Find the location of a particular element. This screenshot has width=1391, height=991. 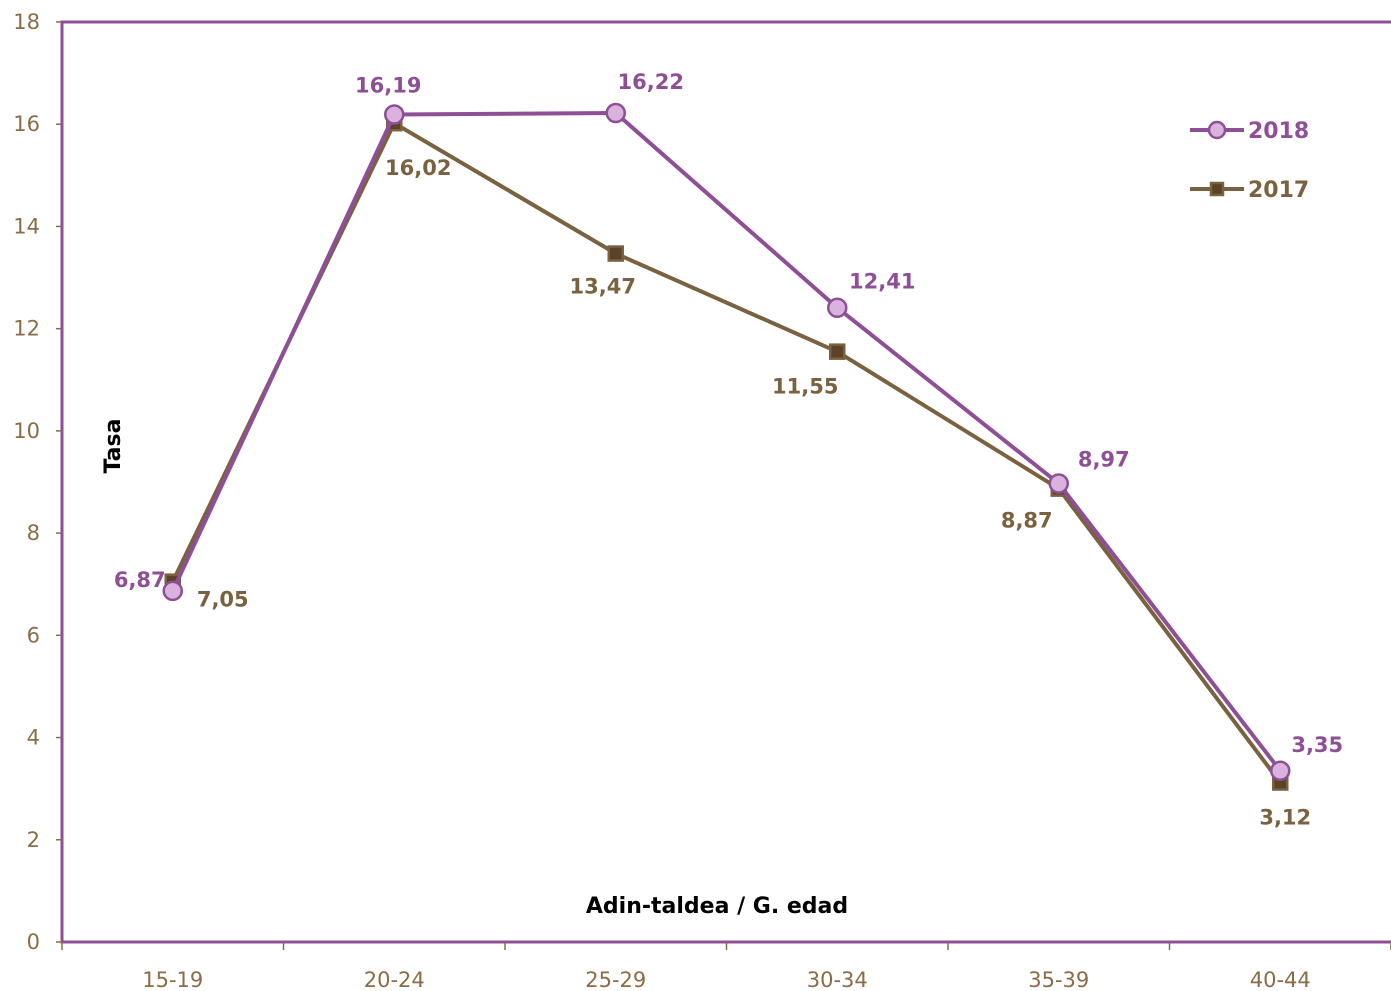

y-axis-ticks: 0 2 4 6 8 10 12 14 16 18 is located at coordinates (37, 482).